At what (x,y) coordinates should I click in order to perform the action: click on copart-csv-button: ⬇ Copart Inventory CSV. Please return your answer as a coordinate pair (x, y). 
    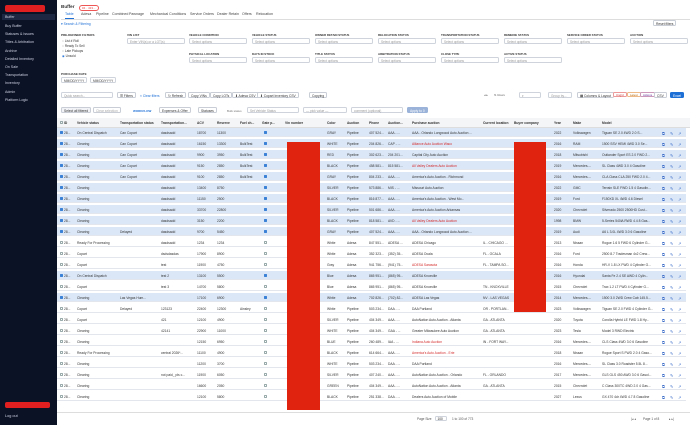
    Looking at the image, I should click on (278, 95).